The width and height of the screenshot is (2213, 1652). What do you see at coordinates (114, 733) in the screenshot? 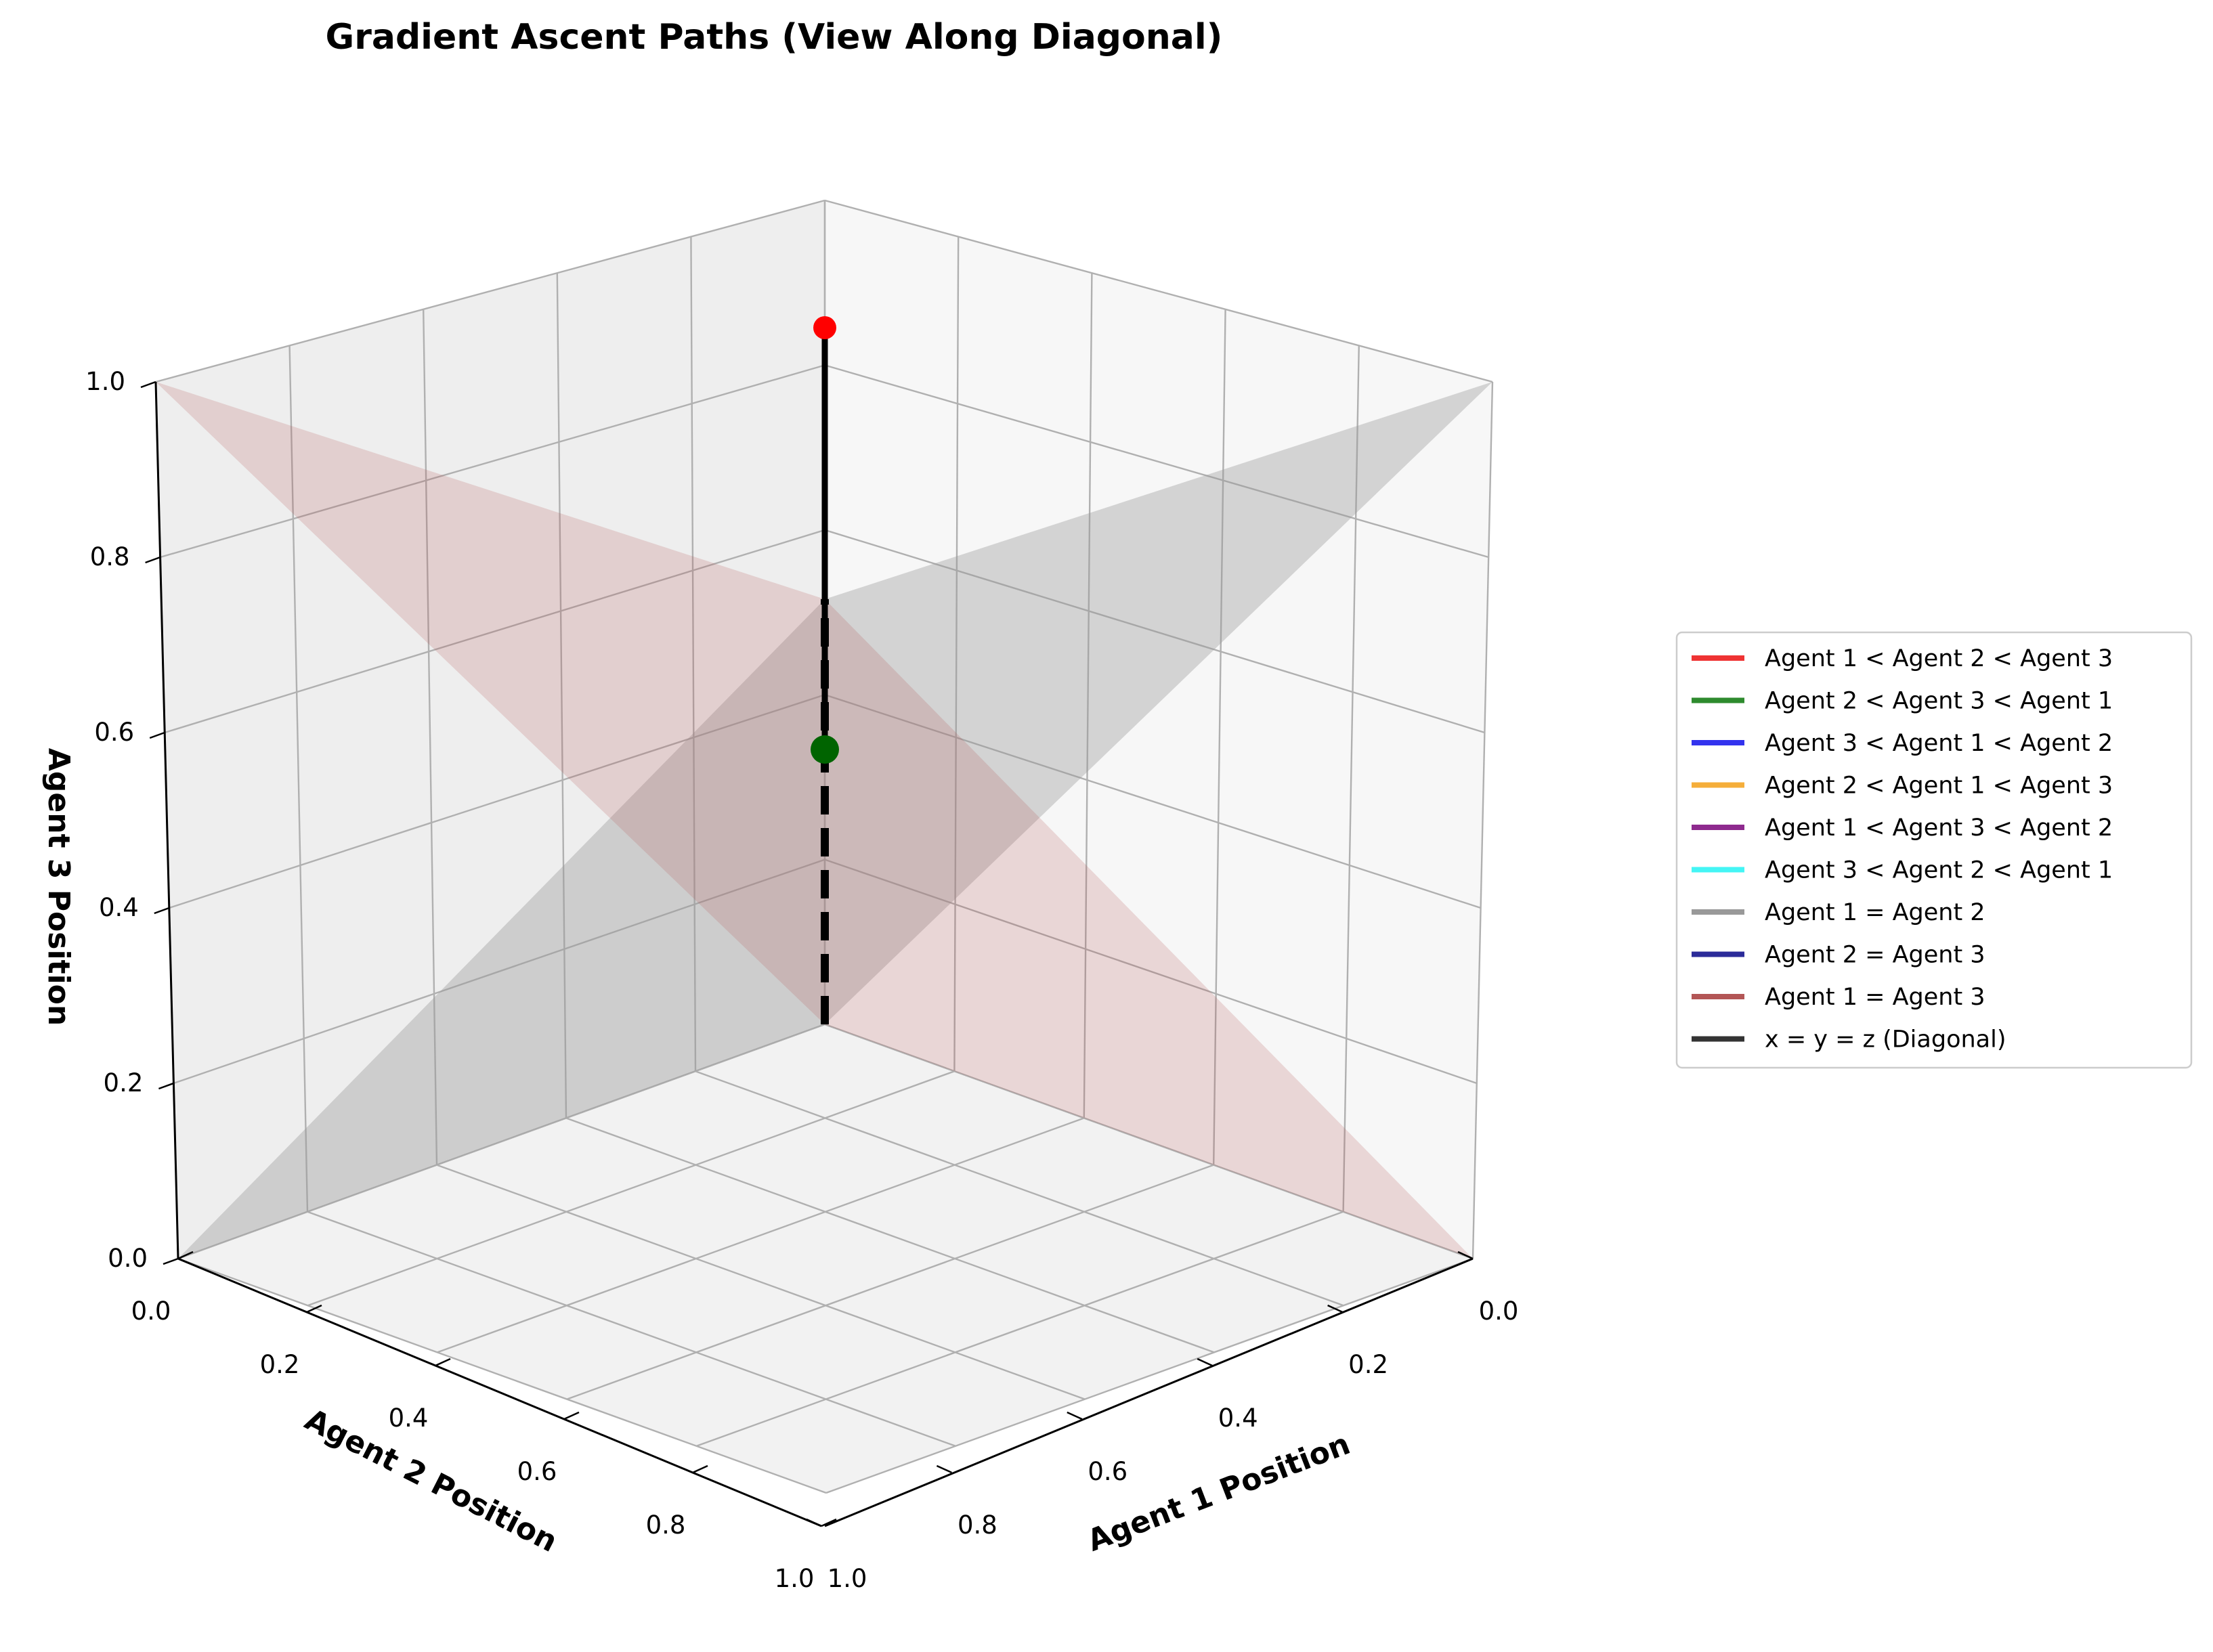
I see `z-tick-label: 0.6` at bounding box center [114, 733].